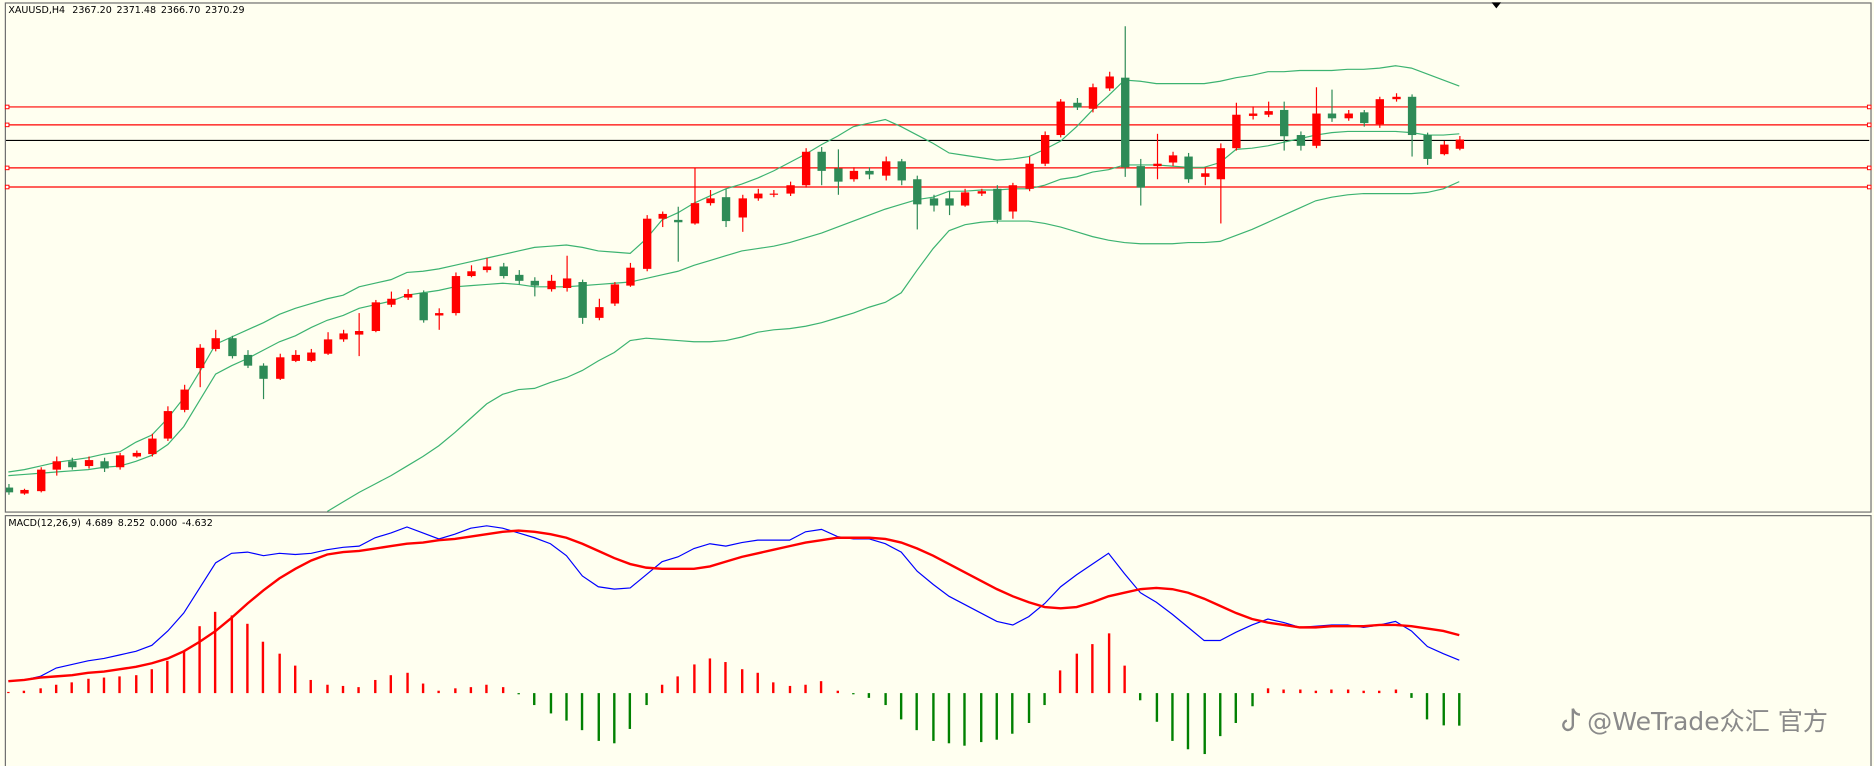 Image resolution: width=1874 pixels, height=766 pixels. What do you see at coordinates (136, 10) in the screenshot?
I see `ohlc-high: 2371.48` at bounding box center [136, 10].